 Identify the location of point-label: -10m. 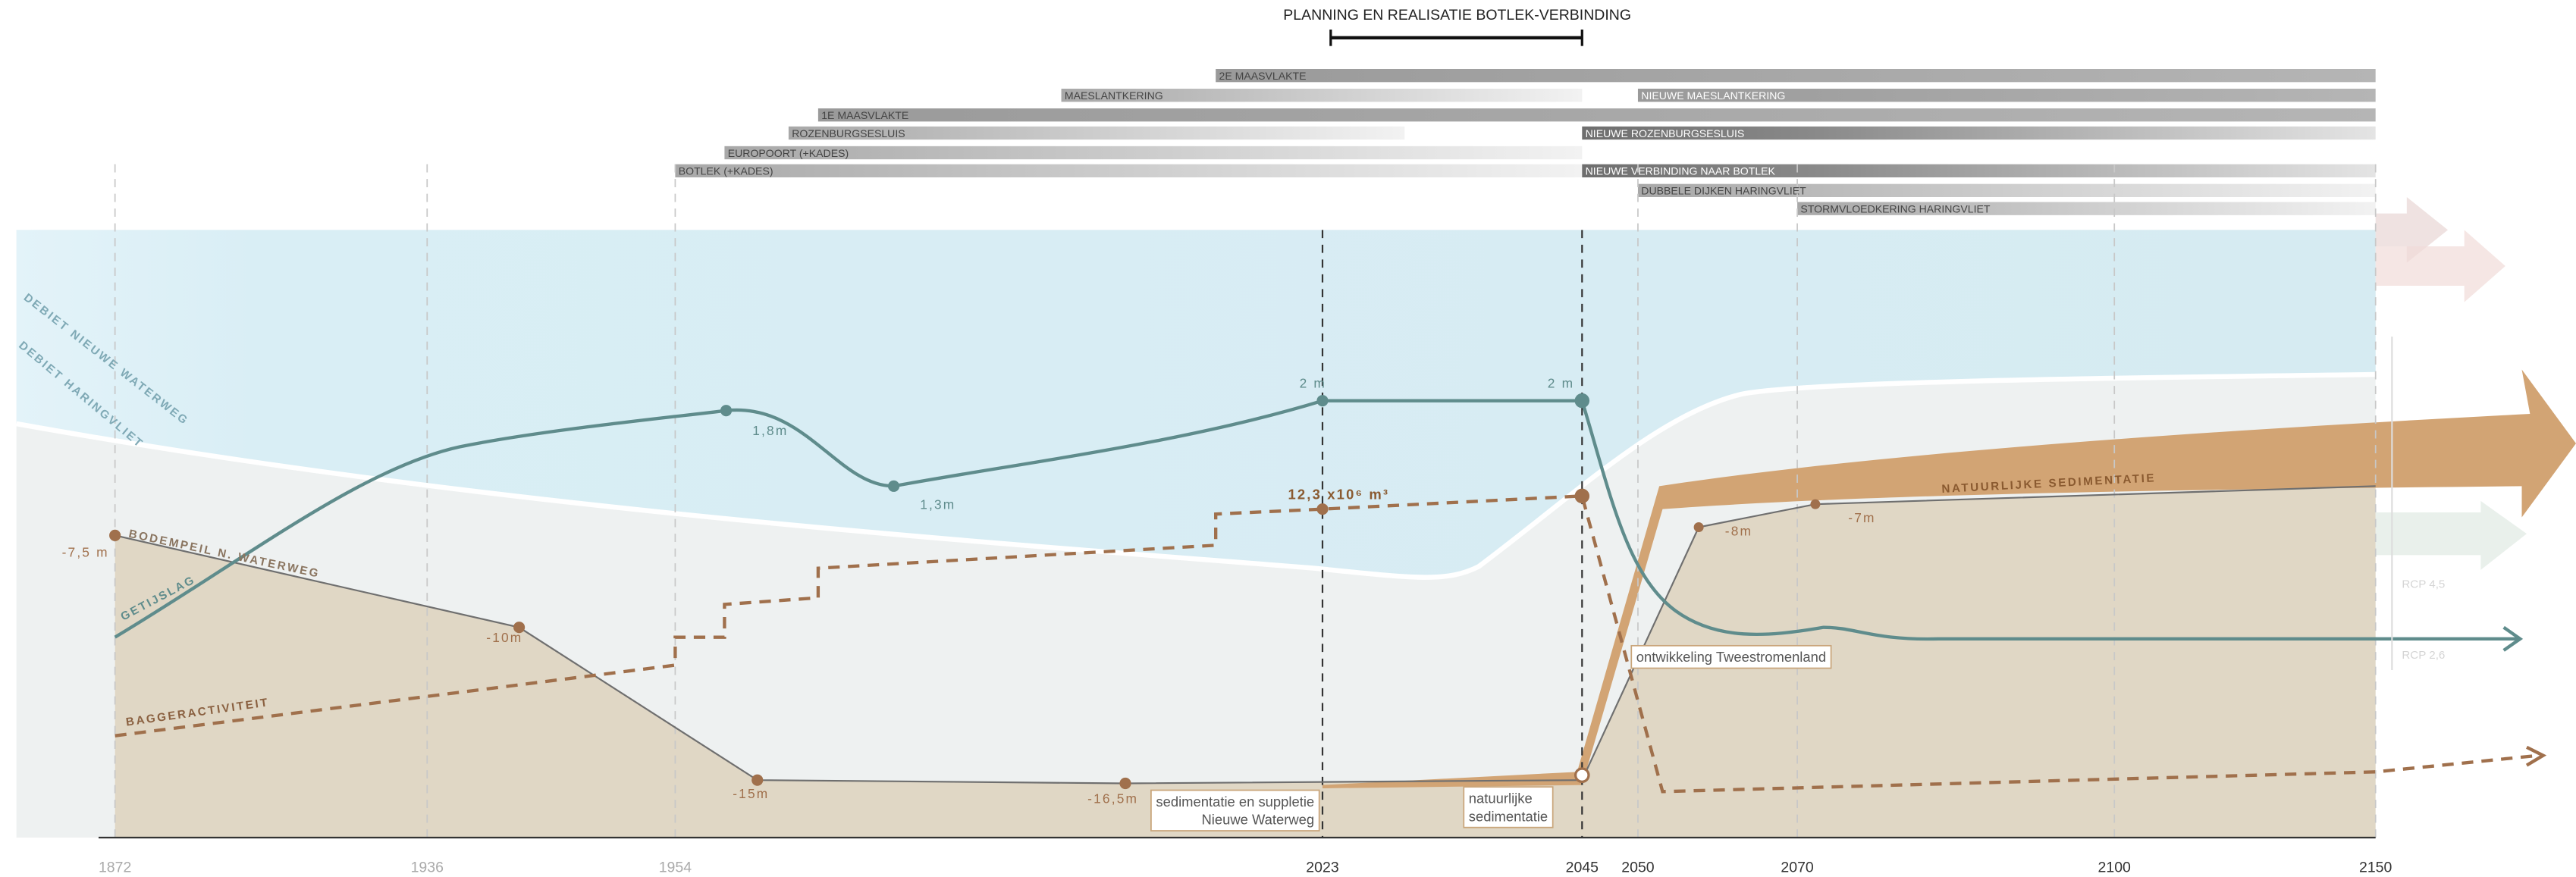
(504, 637).